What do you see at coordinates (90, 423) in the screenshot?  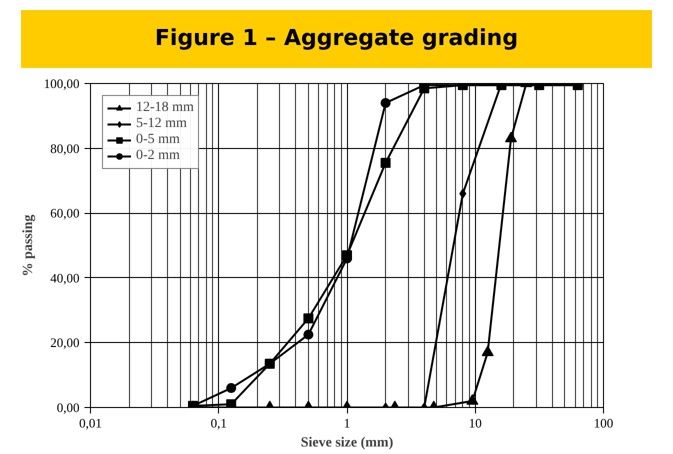 I see `x-tick-label: 0,01` at bounding box center [90, 423].